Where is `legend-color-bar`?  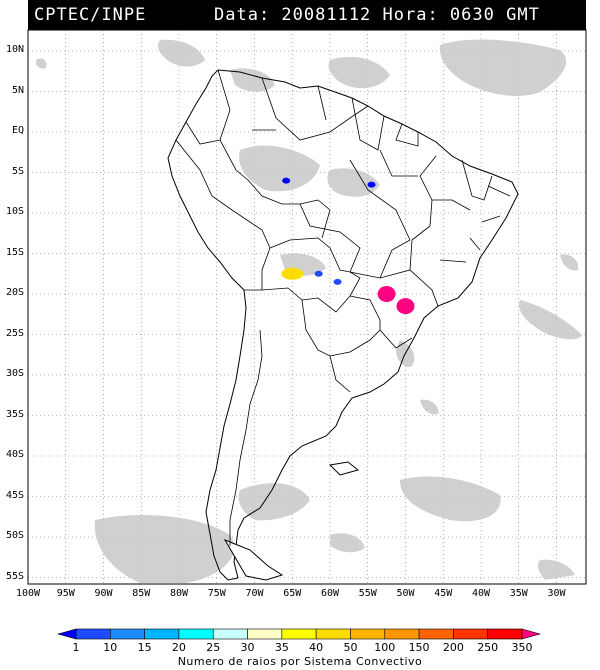
legend-color-bar is located at coordinates (299, 634).